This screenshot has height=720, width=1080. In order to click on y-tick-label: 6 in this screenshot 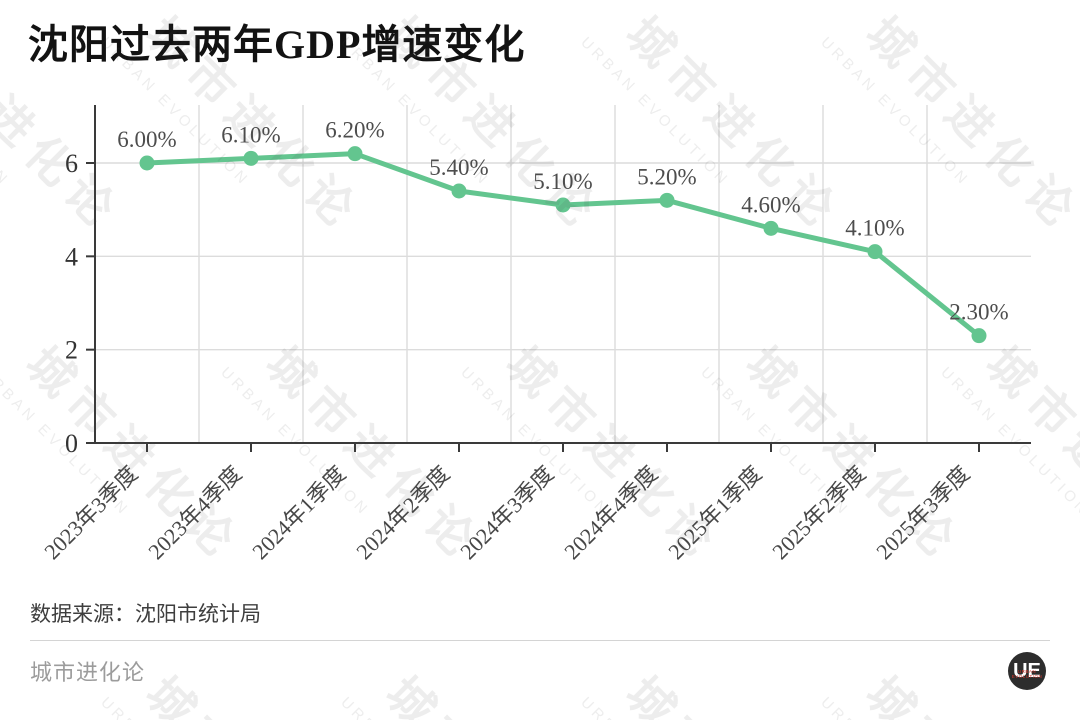, I will do `click(71, 163)`.